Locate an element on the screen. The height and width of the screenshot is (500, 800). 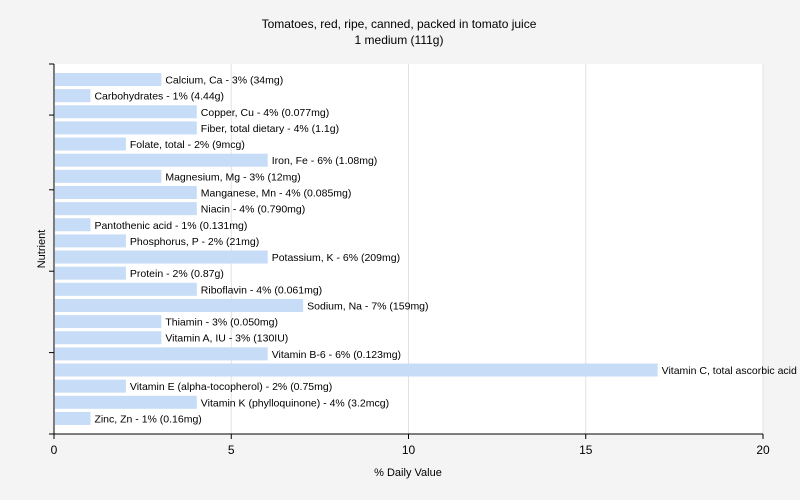
x-tick-label: 5 is located at coordinates (231, 450).